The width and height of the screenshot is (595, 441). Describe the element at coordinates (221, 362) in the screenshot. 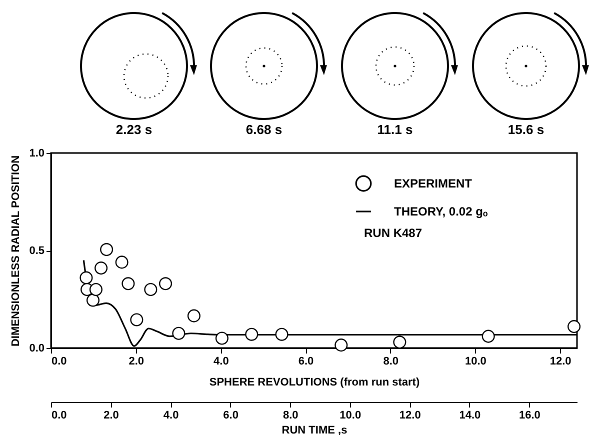

I see `x-tick-label: 4.0` at that location.